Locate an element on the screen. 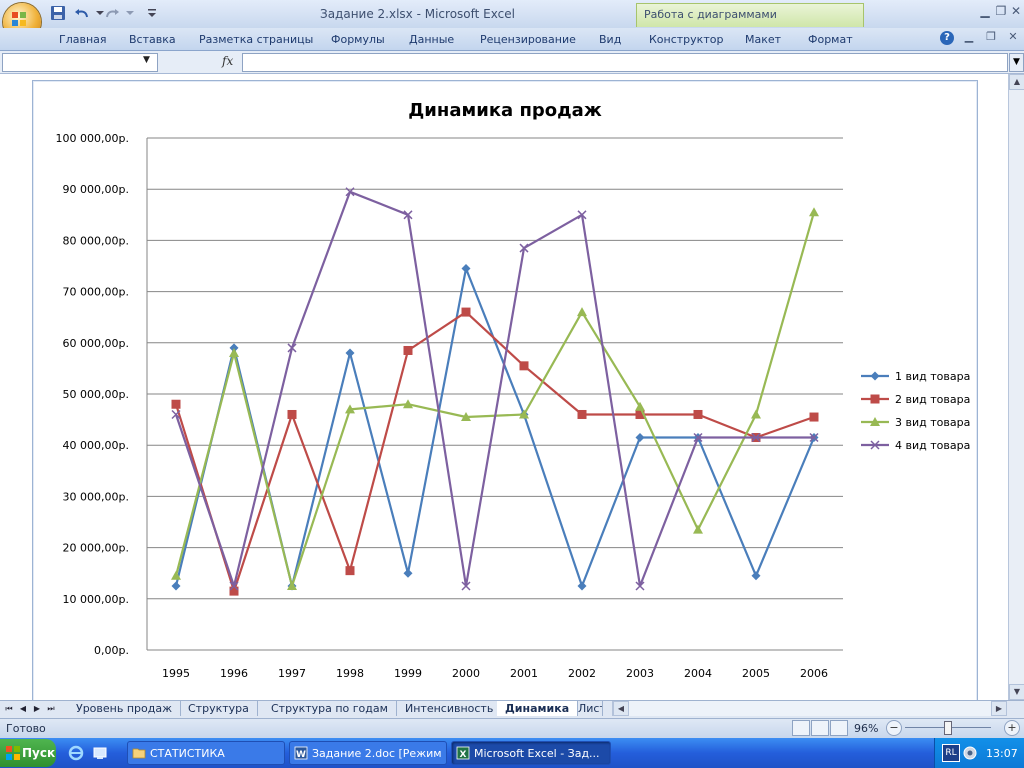 The height and width of the screenshot is (768, 1024). scroll-down-icon: ▼ is located at coordinates (1016, 692).